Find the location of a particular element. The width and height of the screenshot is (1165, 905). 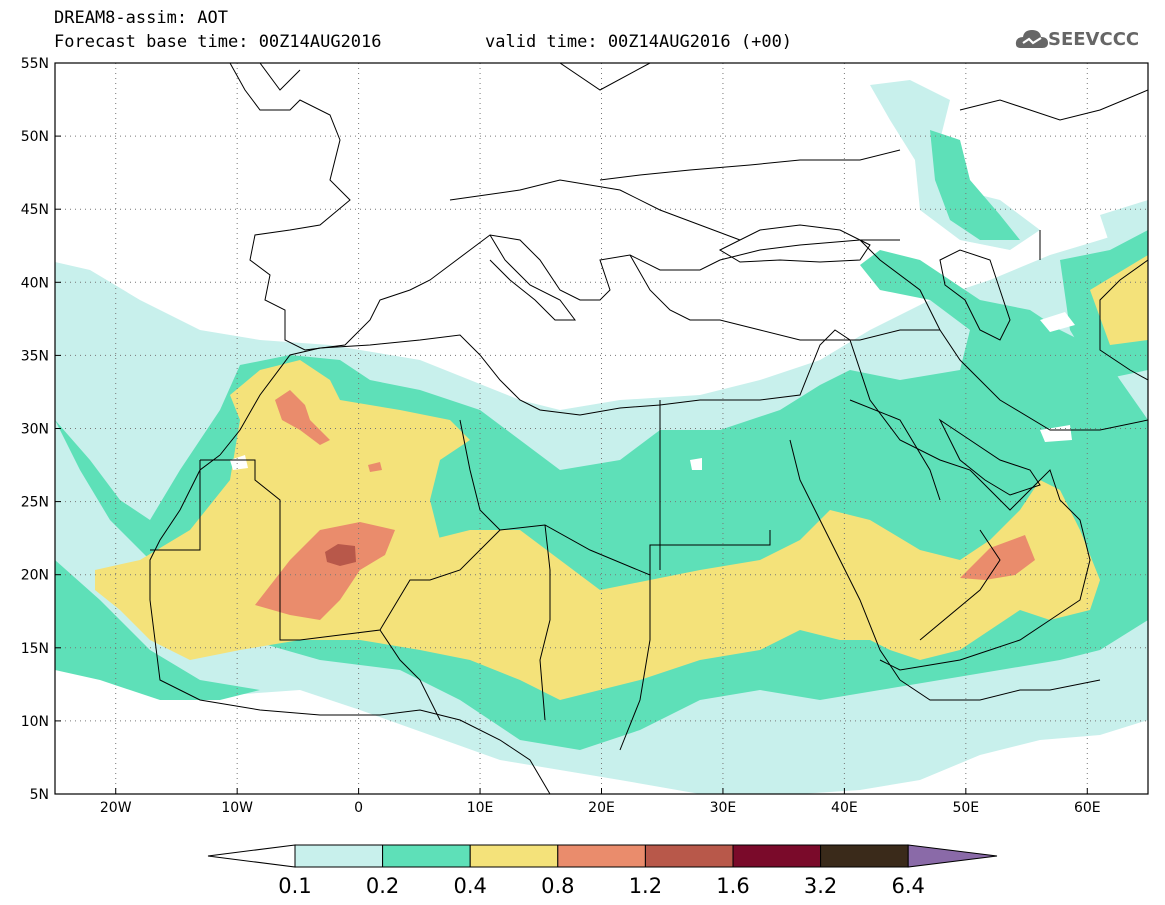

colorbar: 0.1 0.2 0.4 0.8 1.2 1.6 3.2 6.4 is located at coordinates (602, 871).